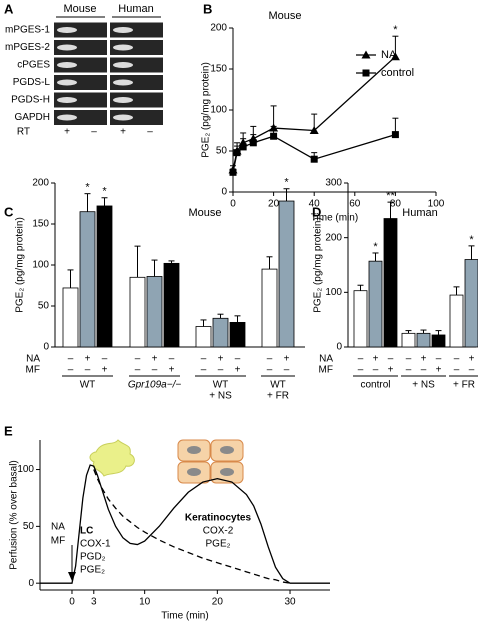 The image size is (478, 624). Describe the element at coordinates (123, 132) in the screenshot. I see `rt-sign: +` at that location.